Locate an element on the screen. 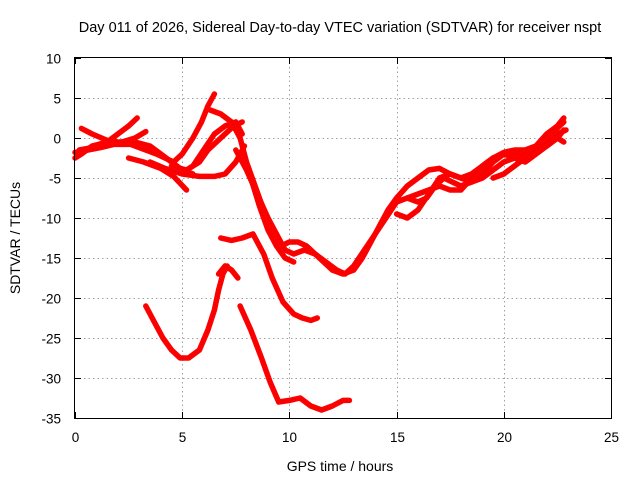 The image size is (640, 480). x-tick-label: 0 is located at coordinates (76, 437).